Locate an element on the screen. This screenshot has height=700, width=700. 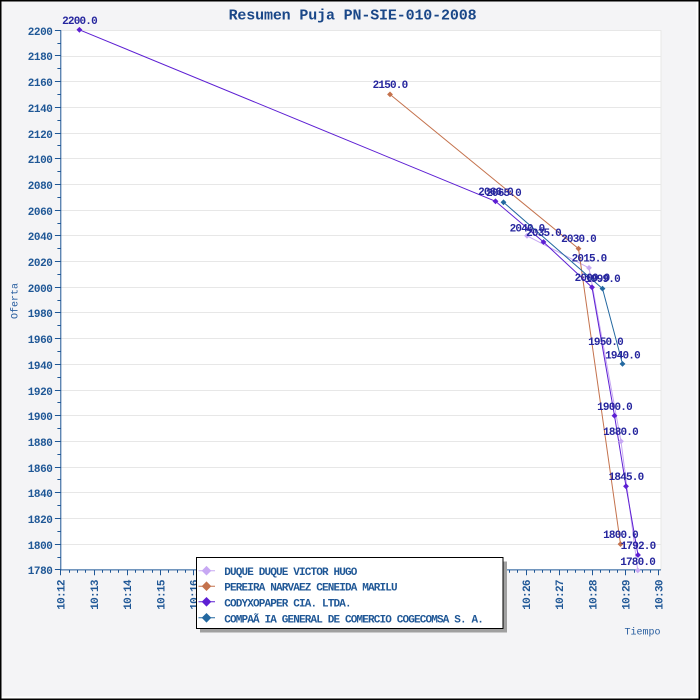
svg-text: 1840 is located at coordinates (40, 495).